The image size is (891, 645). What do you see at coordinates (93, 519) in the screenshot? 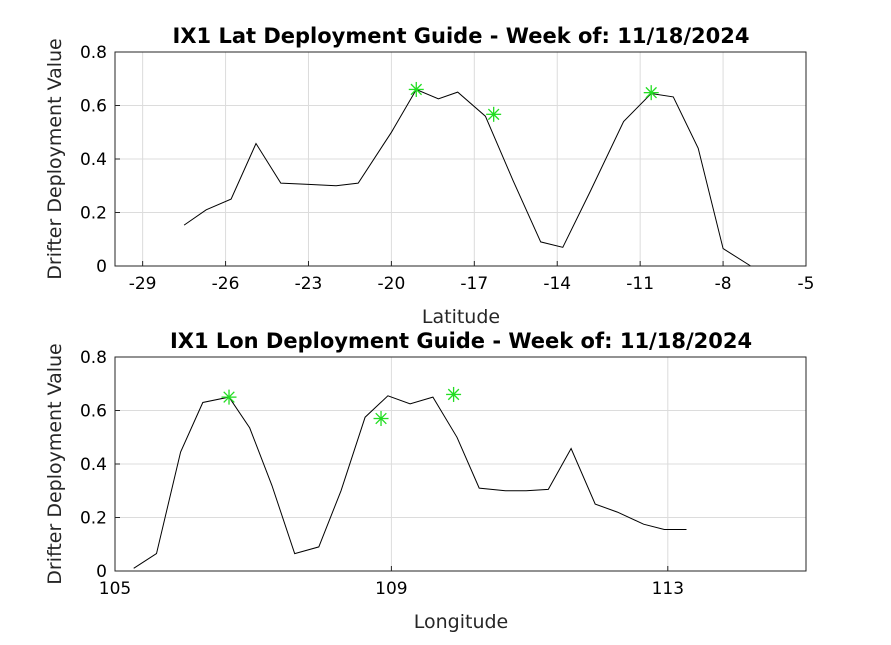
I see `lon-y-tick-label: 0.2` at bounding box center [93, 519].